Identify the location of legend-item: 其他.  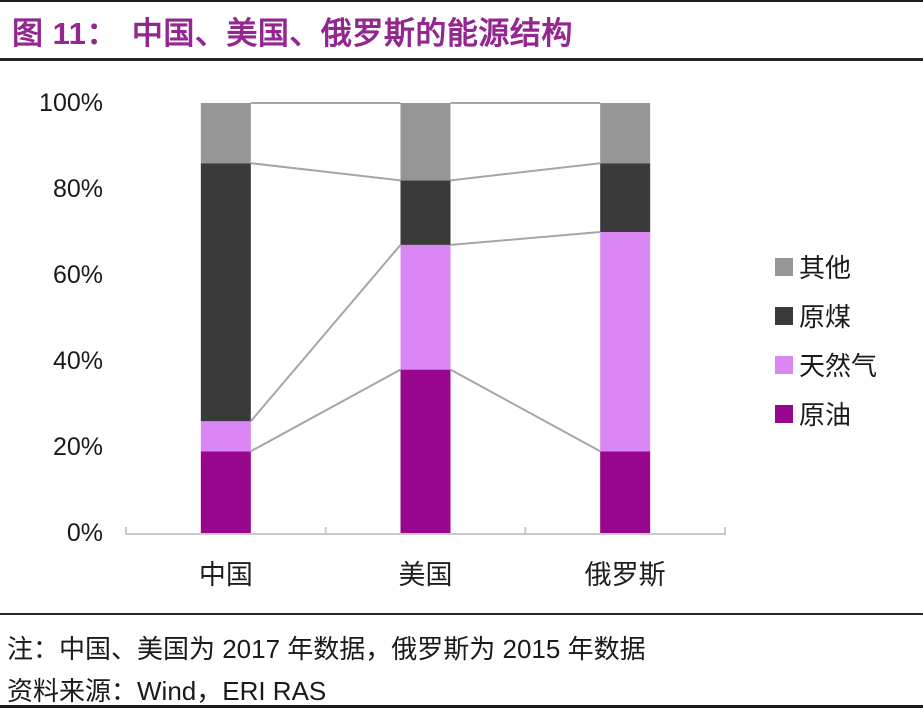
(826, 266).